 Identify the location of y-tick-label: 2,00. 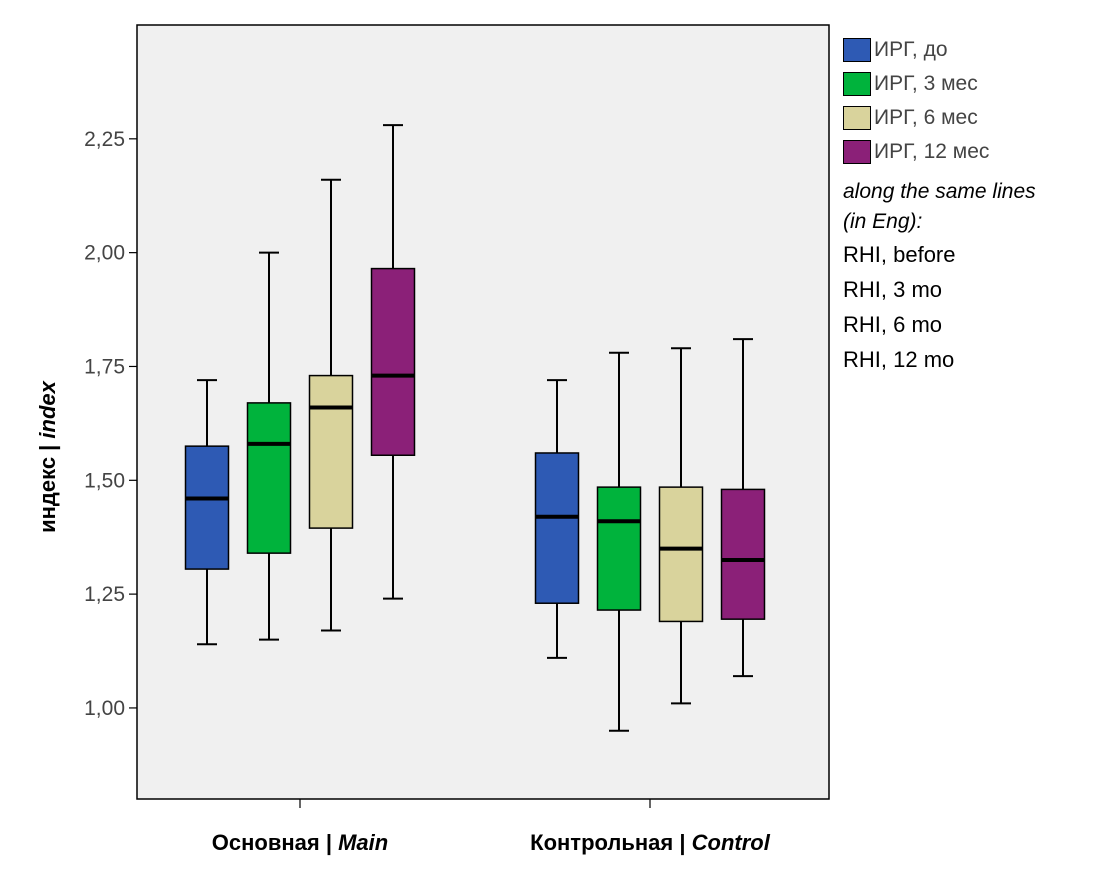
(104, 253).